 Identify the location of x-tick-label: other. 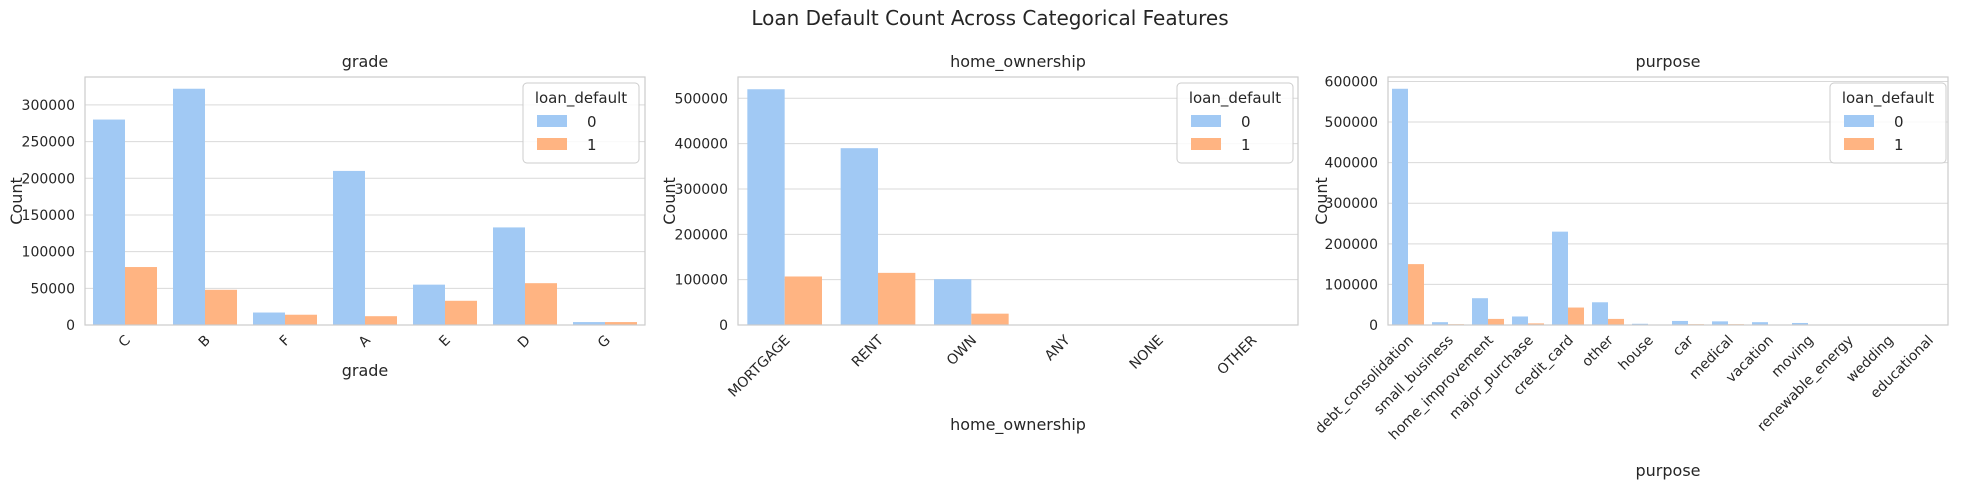
(1598, 351).